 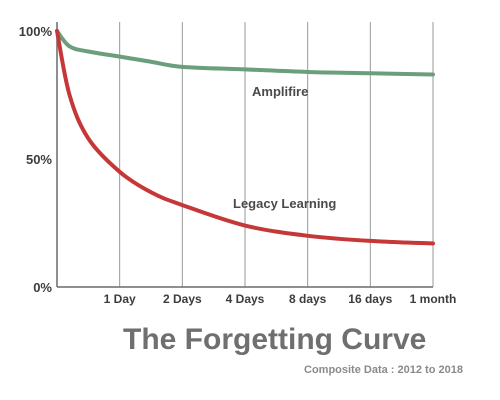 What do you see at coordinates (36, 31) in the screenshot?
I see `y-tick-label: 100%` at bounding box center [36, 31].